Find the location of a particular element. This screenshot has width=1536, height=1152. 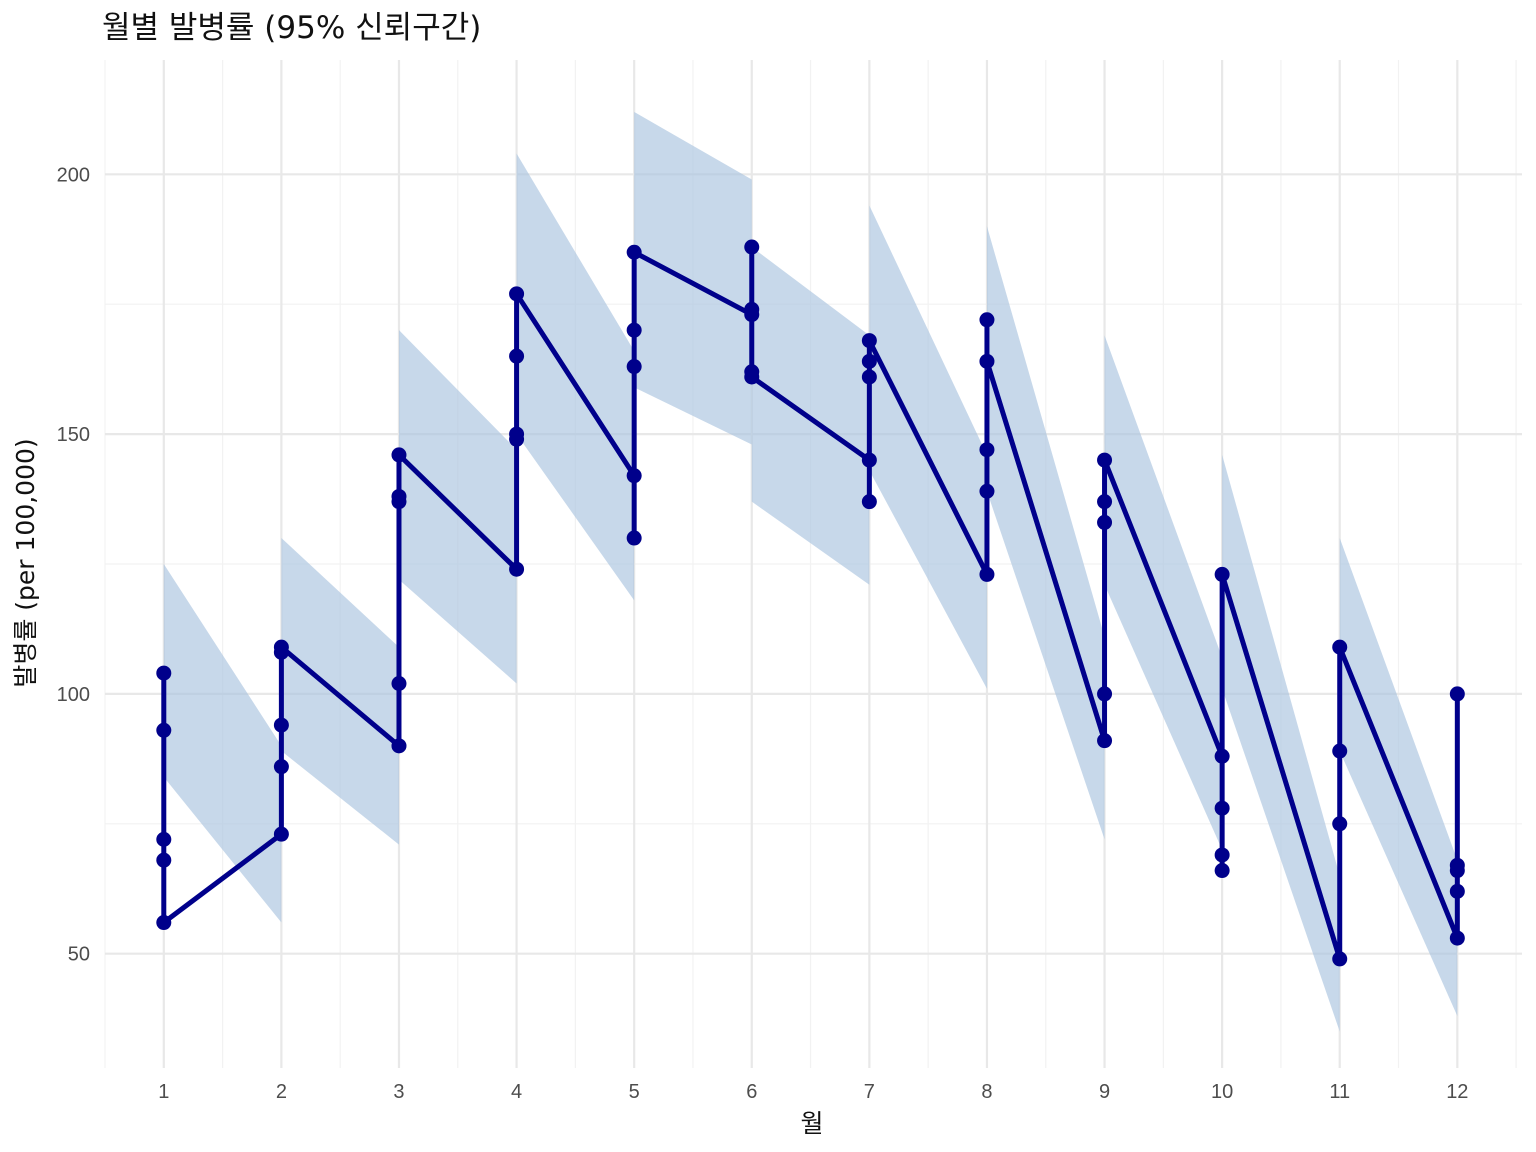

y-tick-label: 50 is located at coordinates (79, 955).